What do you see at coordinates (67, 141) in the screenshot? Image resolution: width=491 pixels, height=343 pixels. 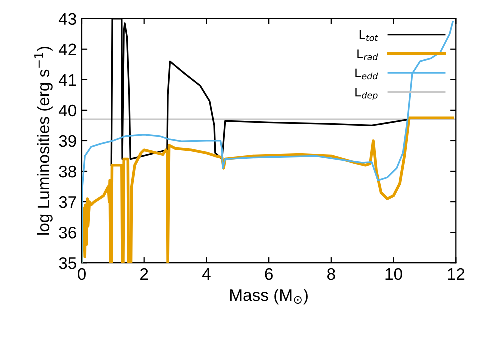 I see `y-tick-label: 39` at bounding box center [67, 141].